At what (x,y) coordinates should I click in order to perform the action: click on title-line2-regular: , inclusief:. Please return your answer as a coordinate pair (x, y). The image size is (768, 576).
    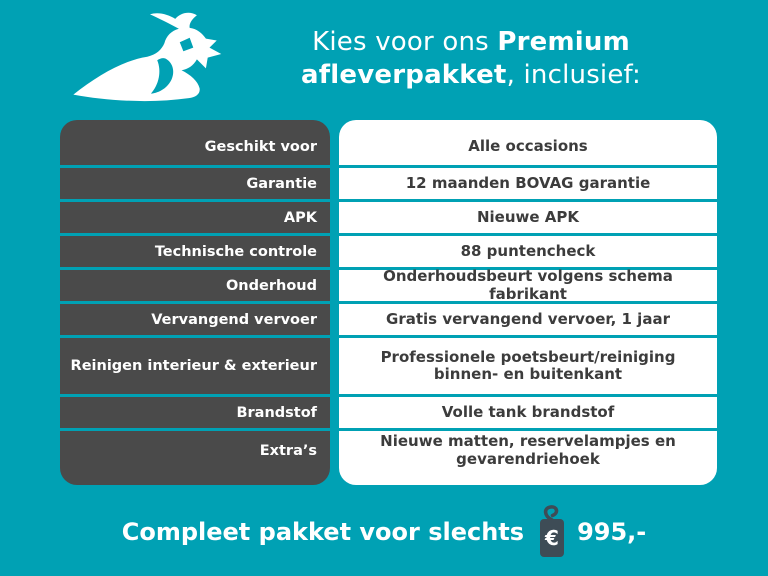
    Looking at the image, I should click on (573, 75).